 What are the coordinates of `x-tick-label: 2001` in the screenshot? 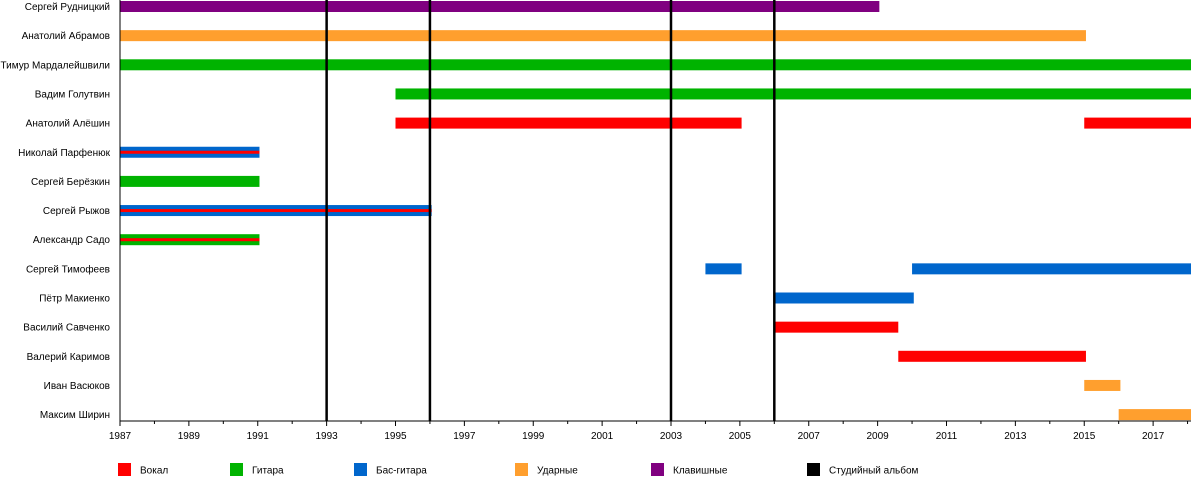 It's located at (602, 436).